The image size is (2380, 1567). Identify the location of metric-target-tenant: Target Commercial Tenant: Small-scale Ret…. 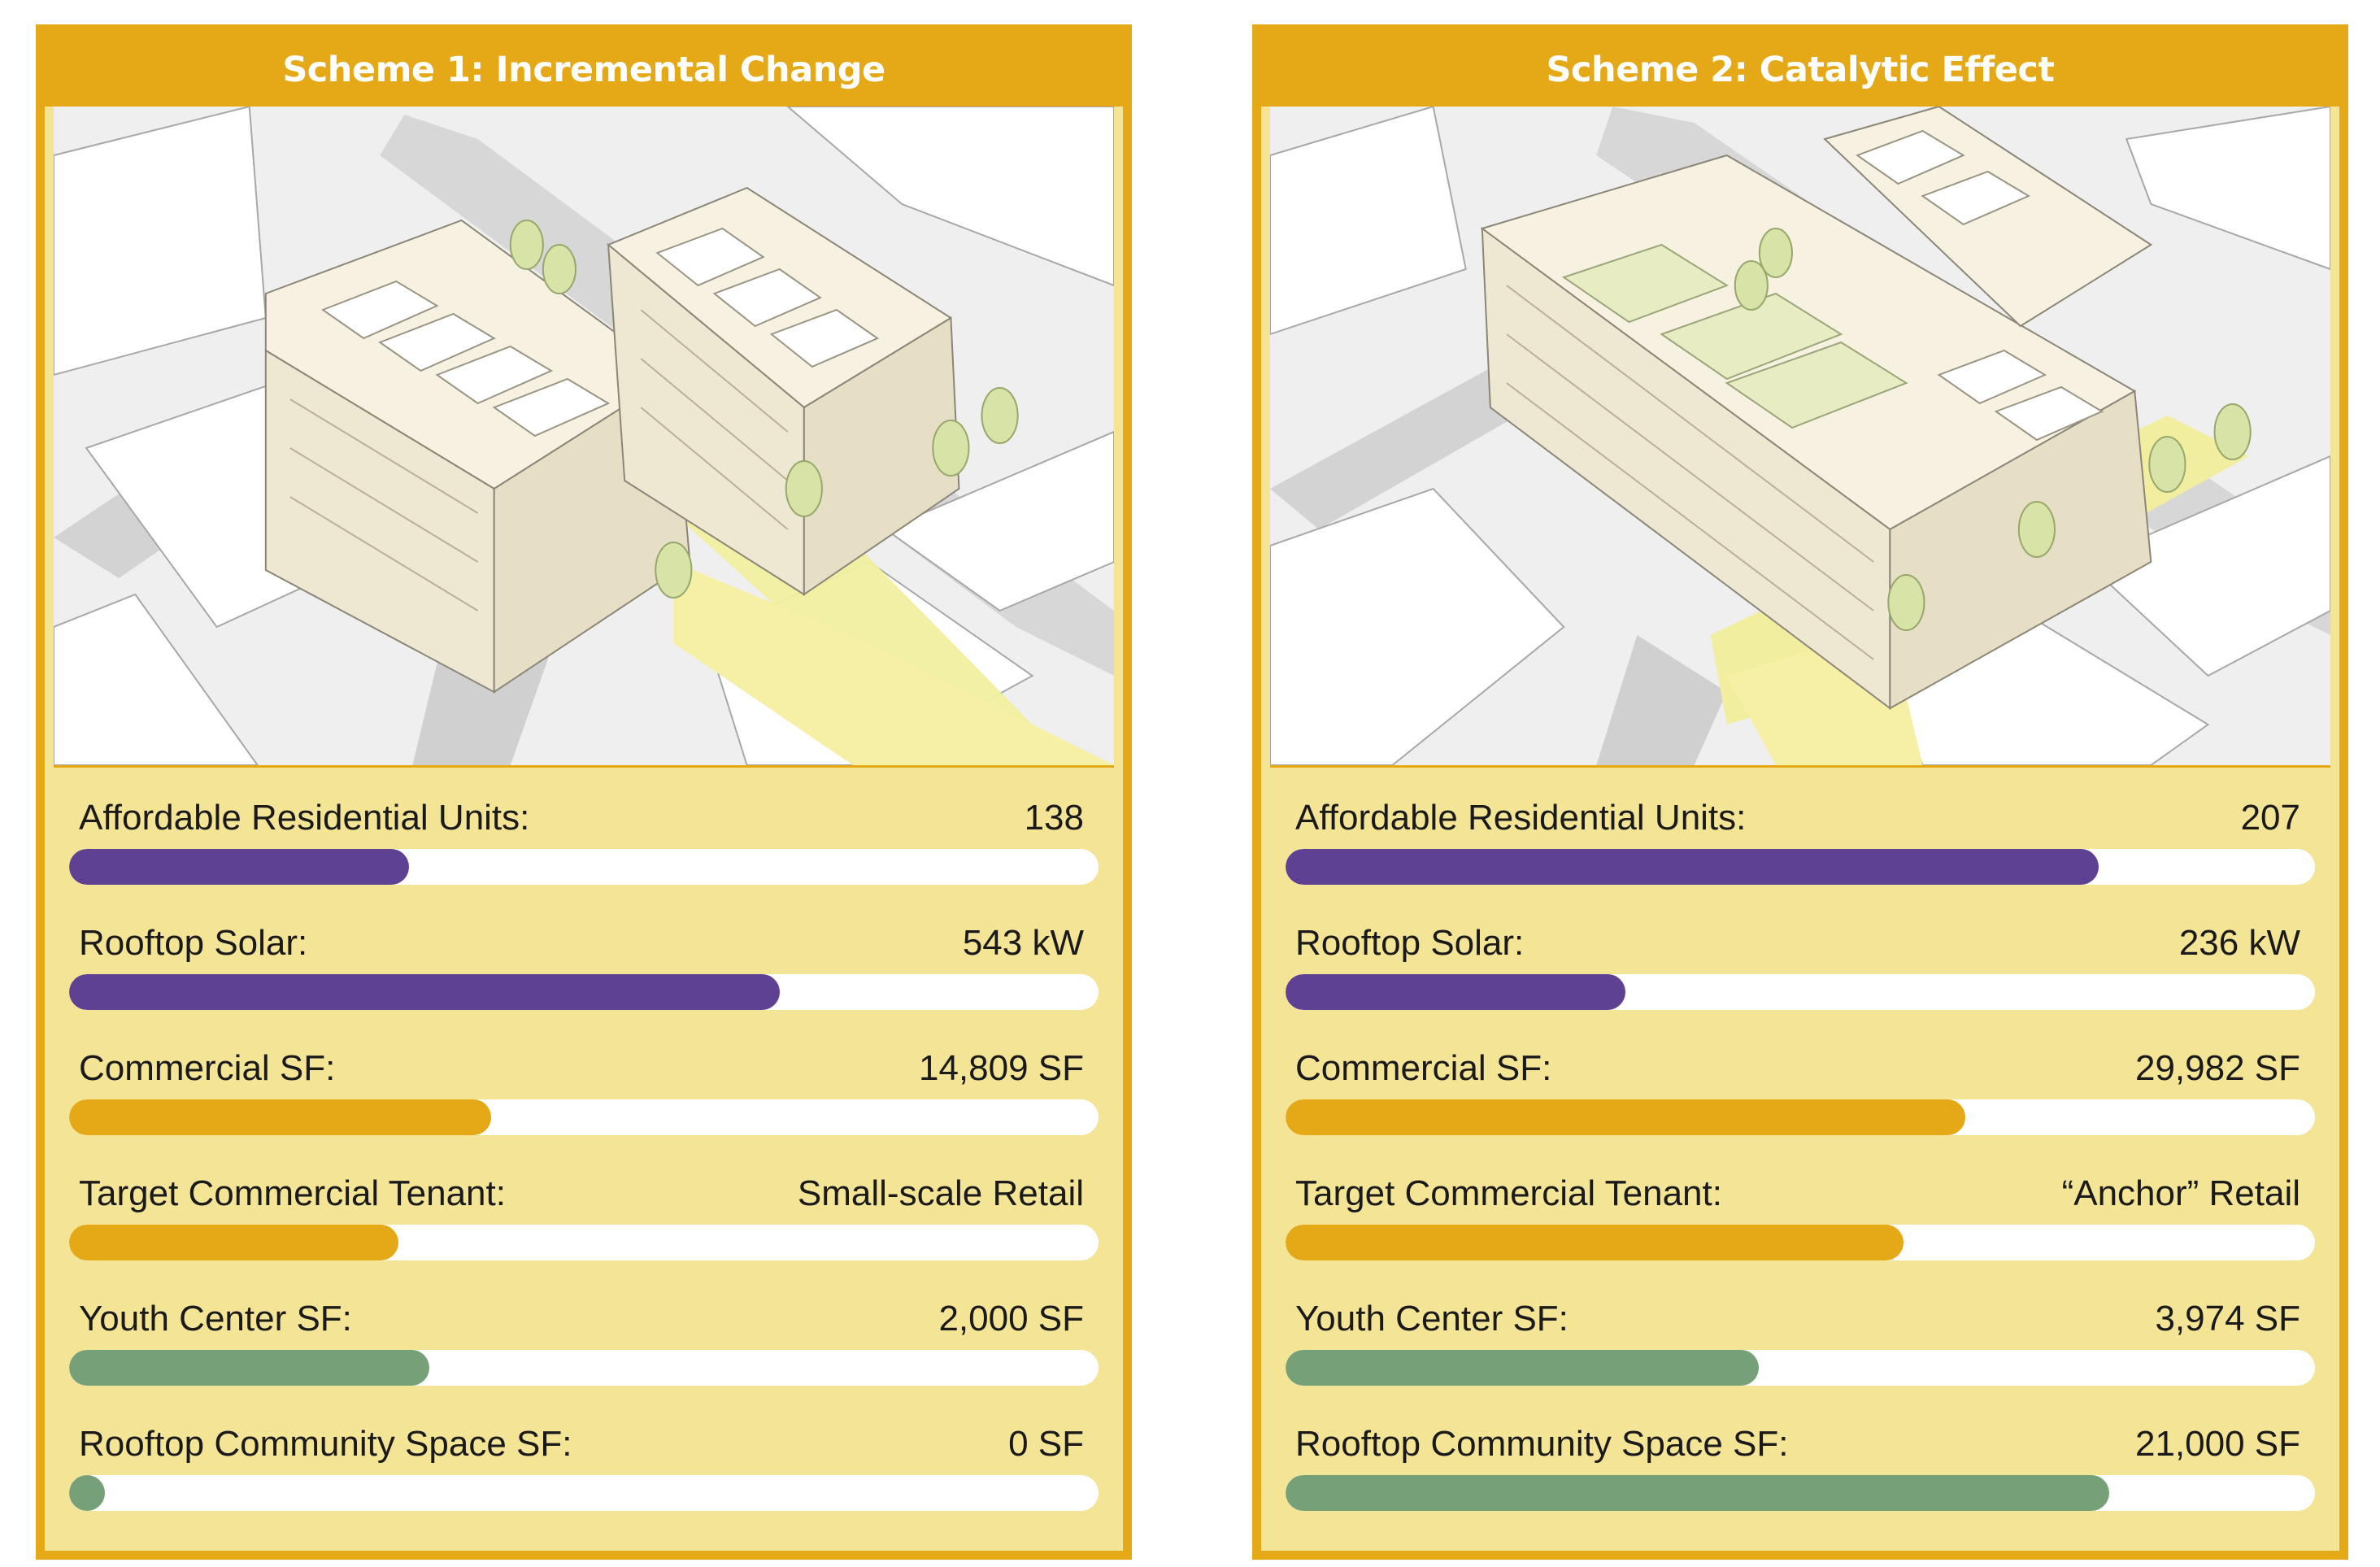
(584, 1206).